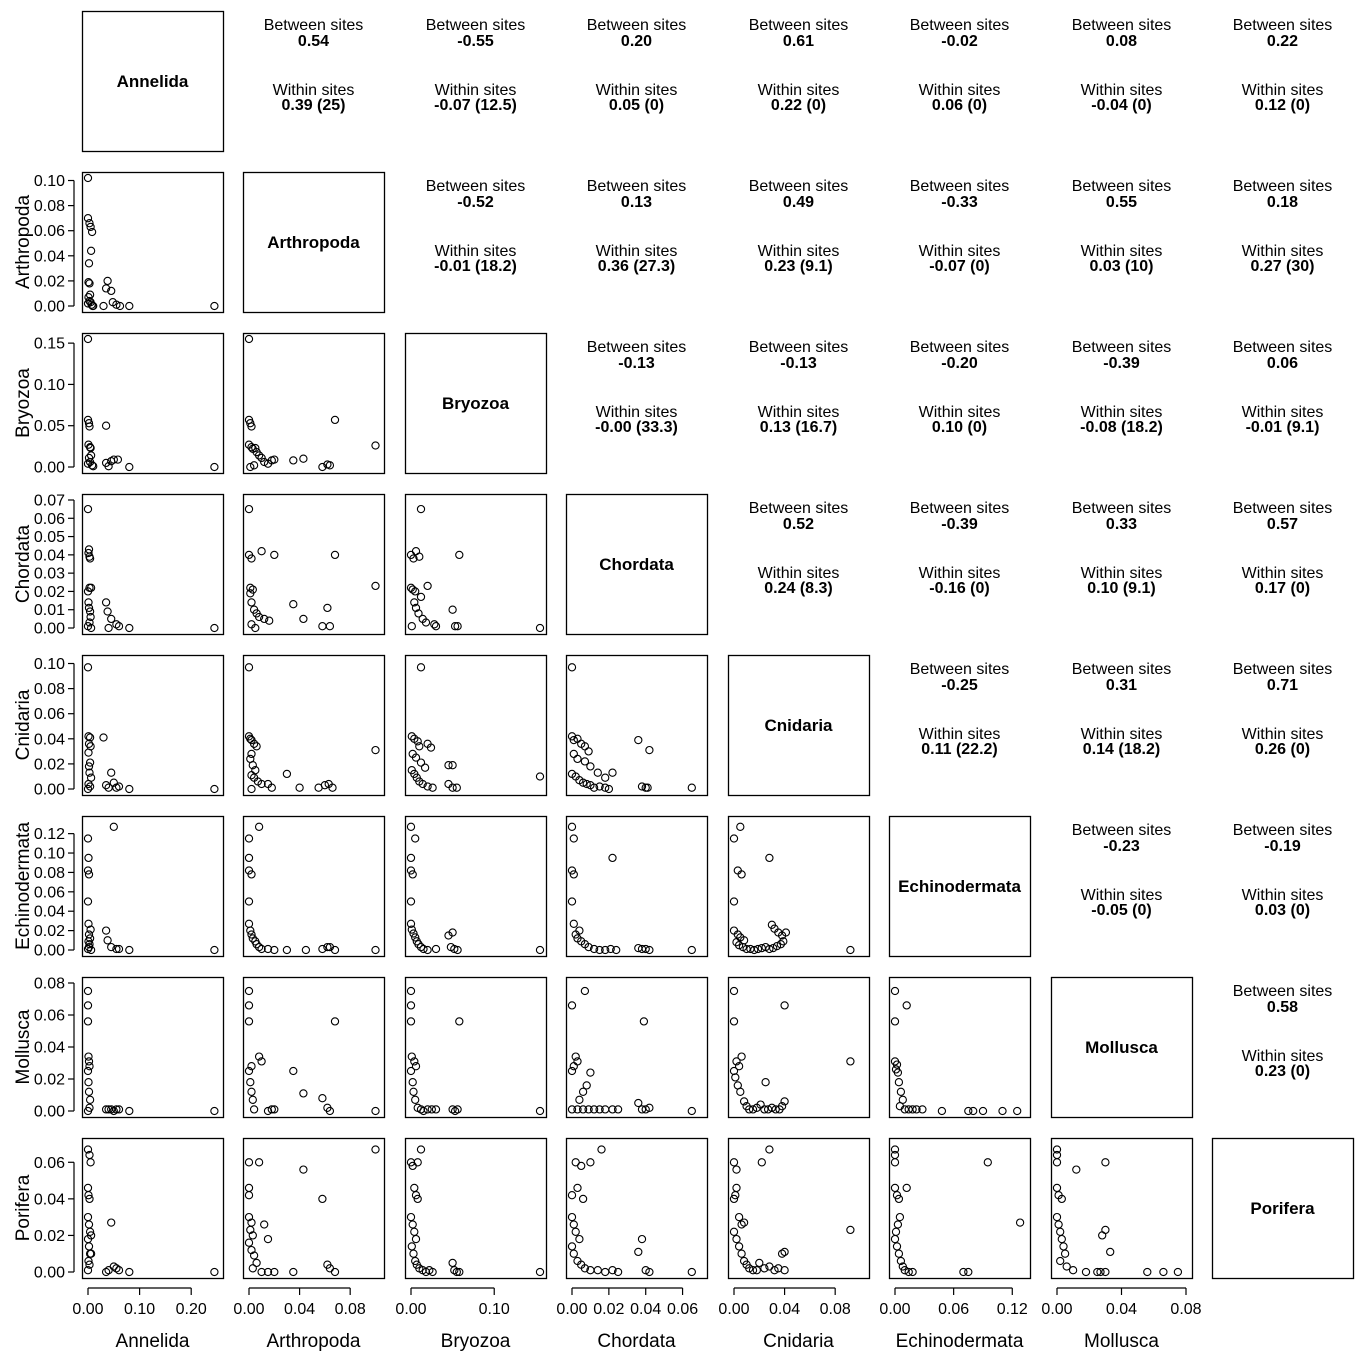 Image resolution: width=1355 pixels, height=1352 pixels. Describe the element at coordinates (49, 344) in the screenshot. I see `y-tick-label: 0.15` at that location.